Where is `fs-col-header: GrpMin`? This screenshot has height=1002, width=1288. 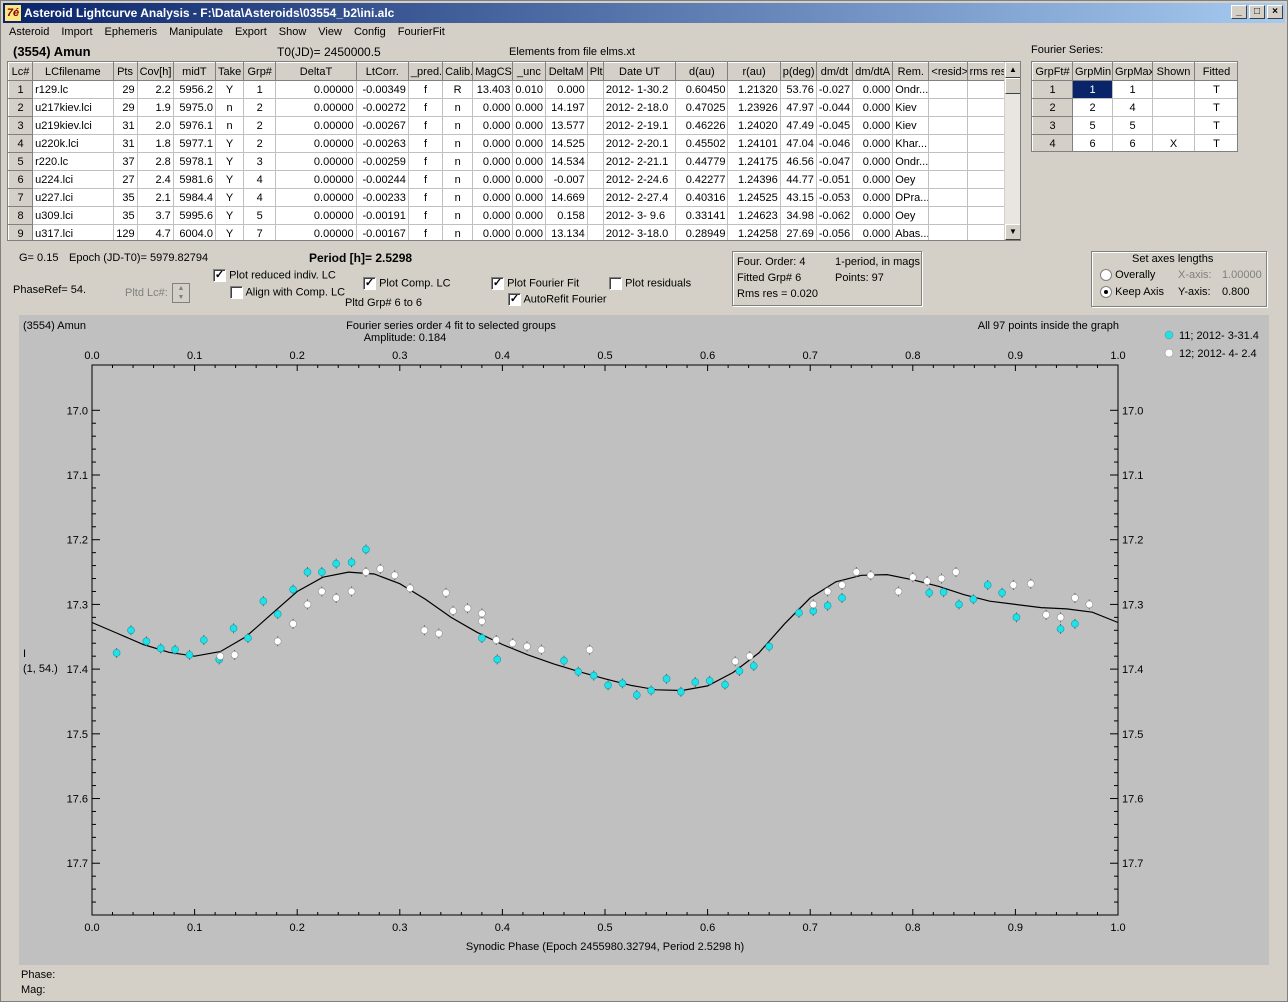
fs-col-header: GrpMin is located at coordinates (1092, 71).